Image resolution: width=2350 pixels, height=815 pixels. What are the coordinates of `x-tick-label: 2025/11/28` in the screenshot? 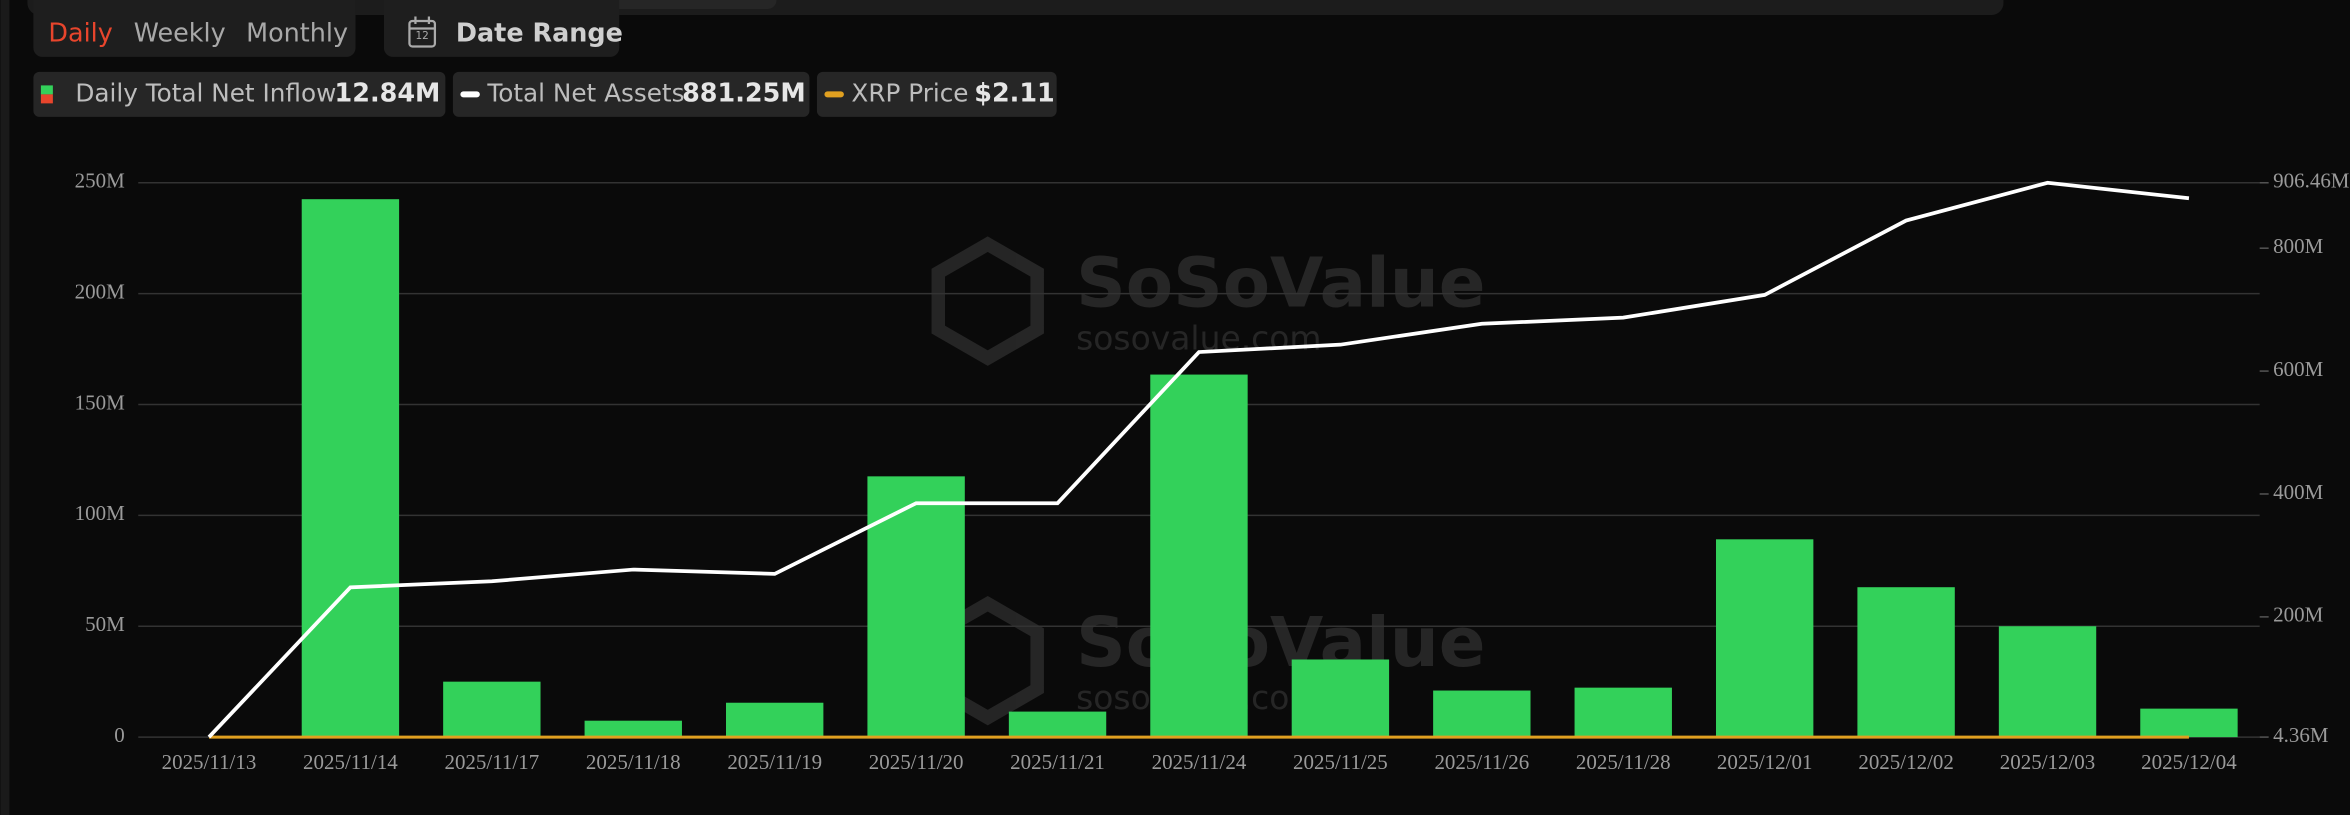 It's located at (1623, 762).